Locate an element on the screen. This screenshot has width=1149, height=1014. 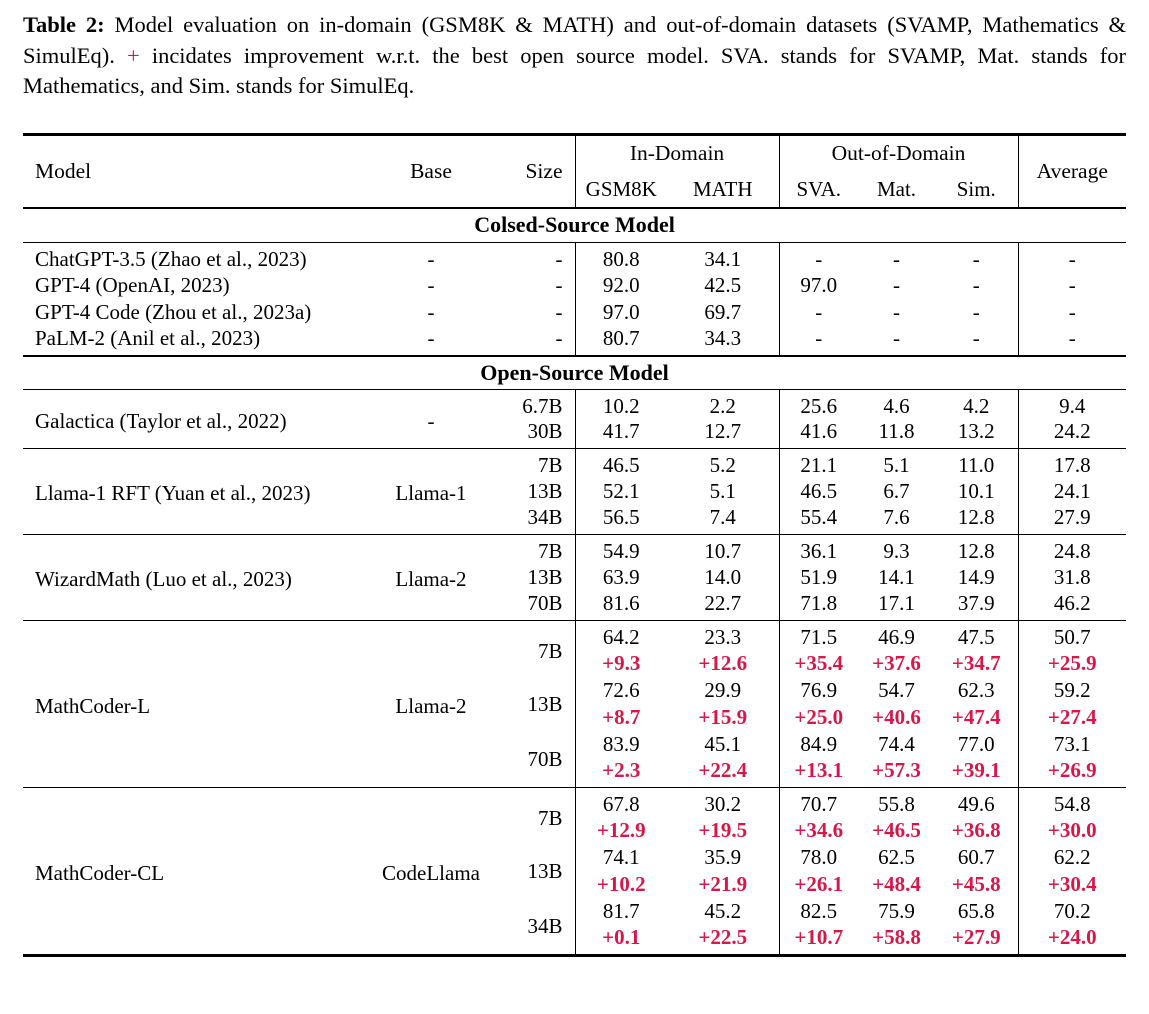
value-cell-sva: 55.4 is located at coordinates (818, 520).